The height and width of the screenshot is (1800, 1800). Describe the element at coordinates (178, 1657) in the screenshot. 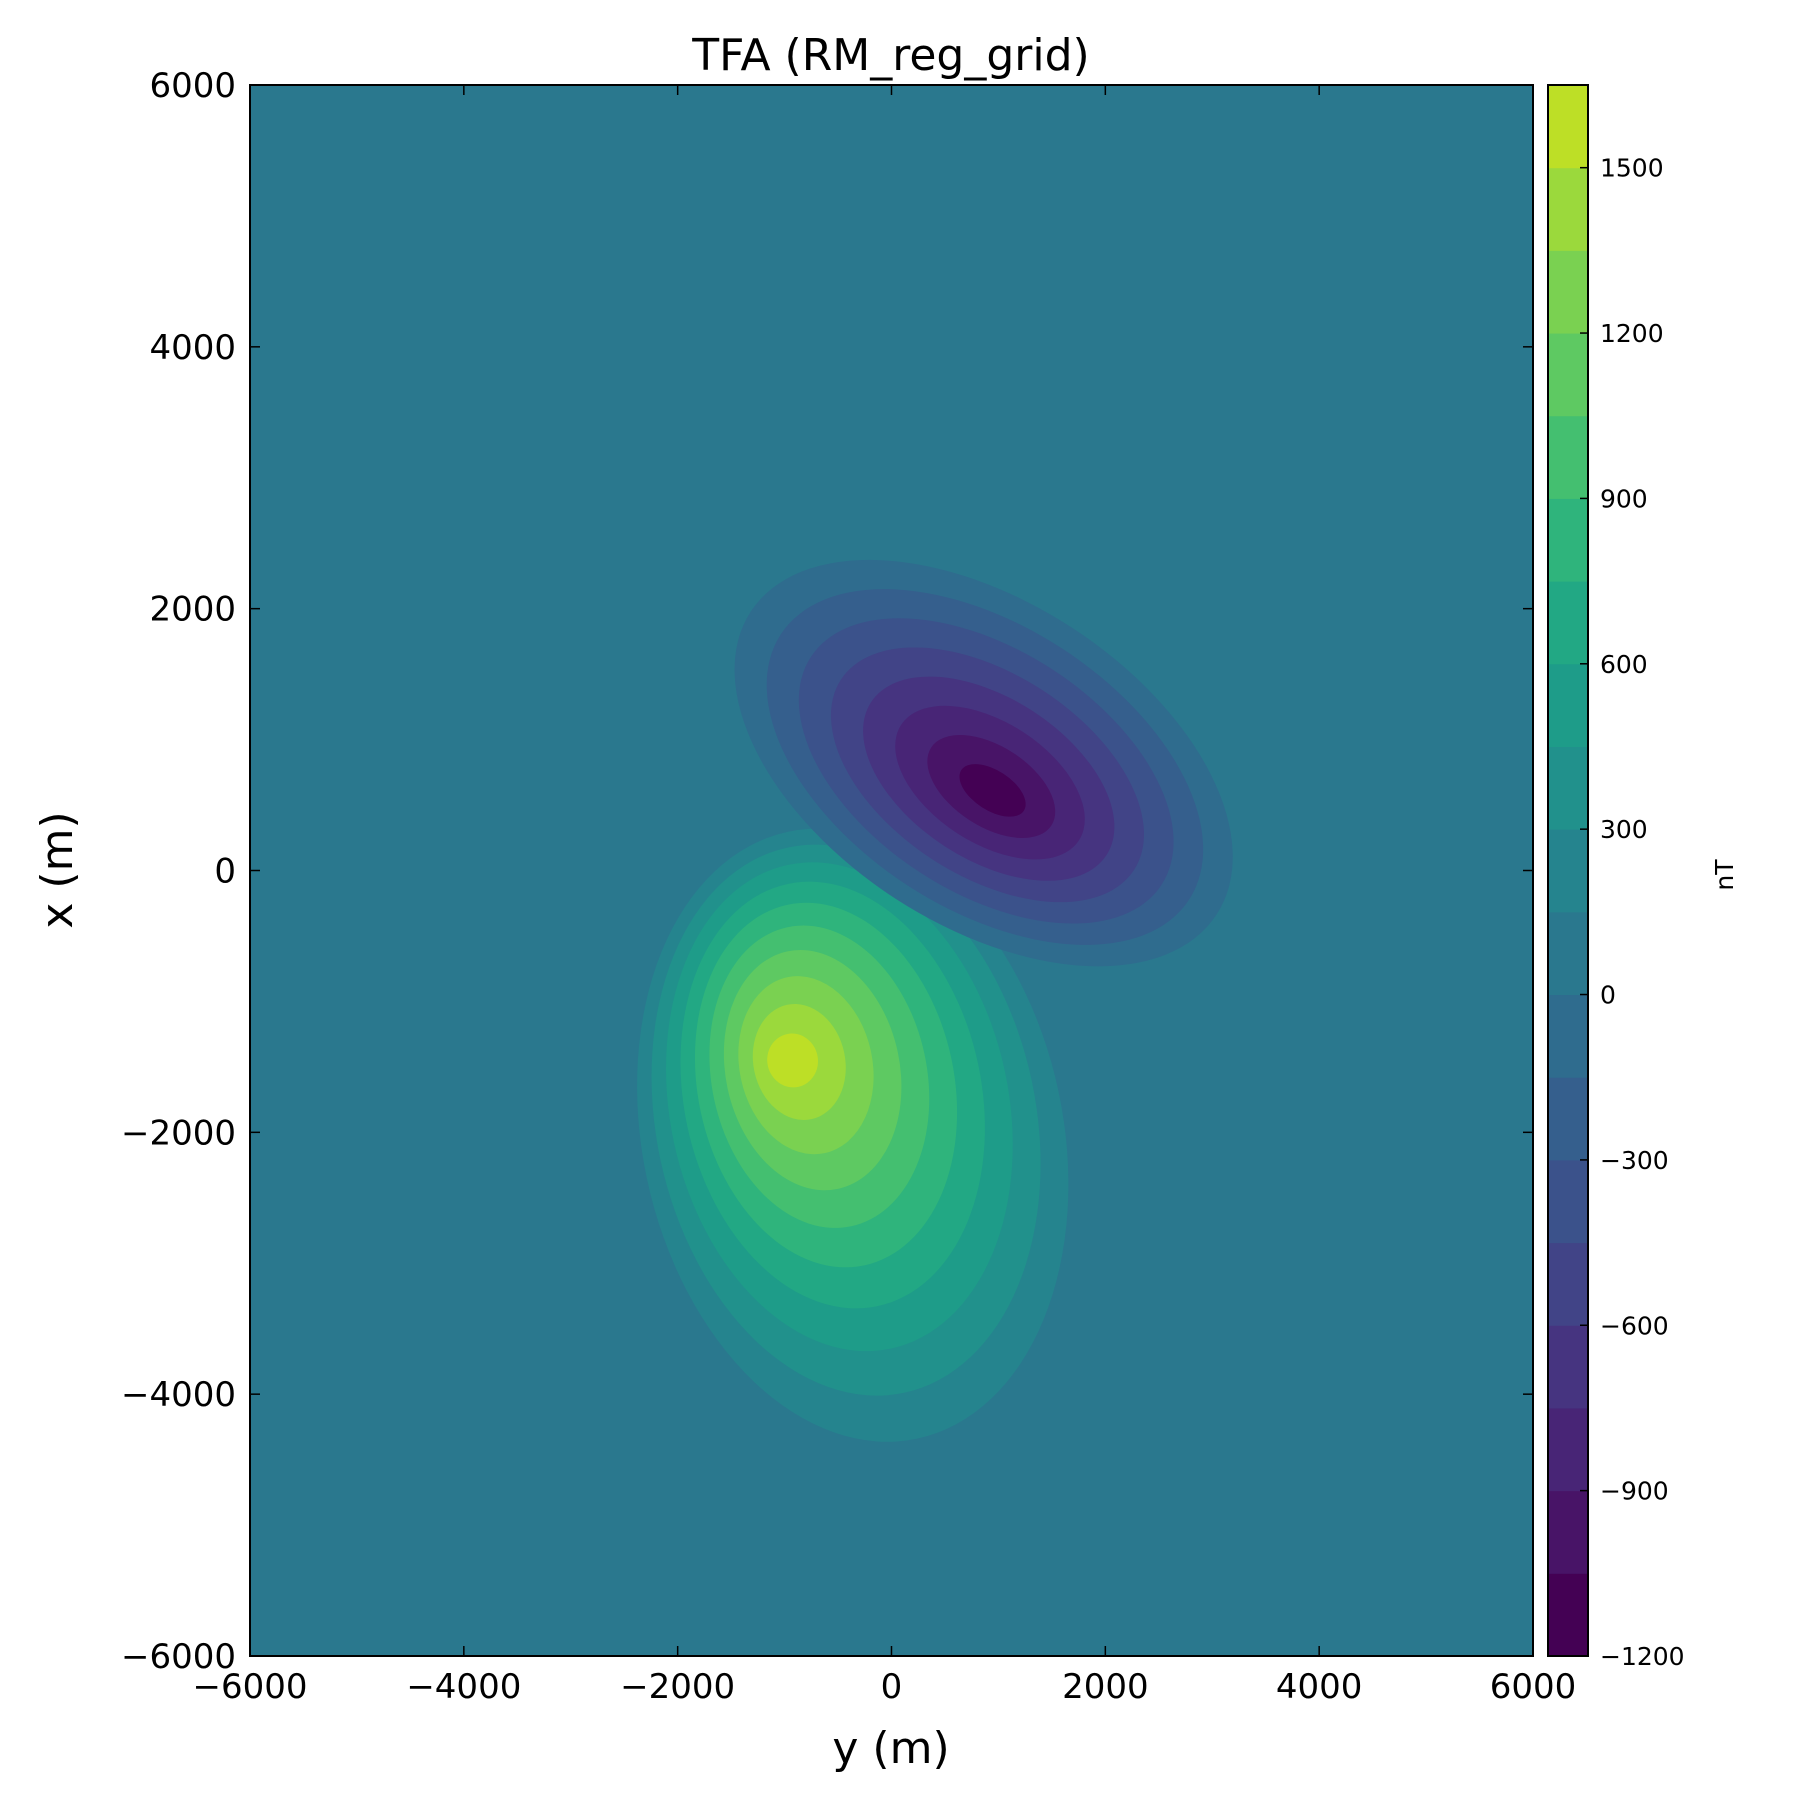

I see `y-tick-label: −6000` at that location.